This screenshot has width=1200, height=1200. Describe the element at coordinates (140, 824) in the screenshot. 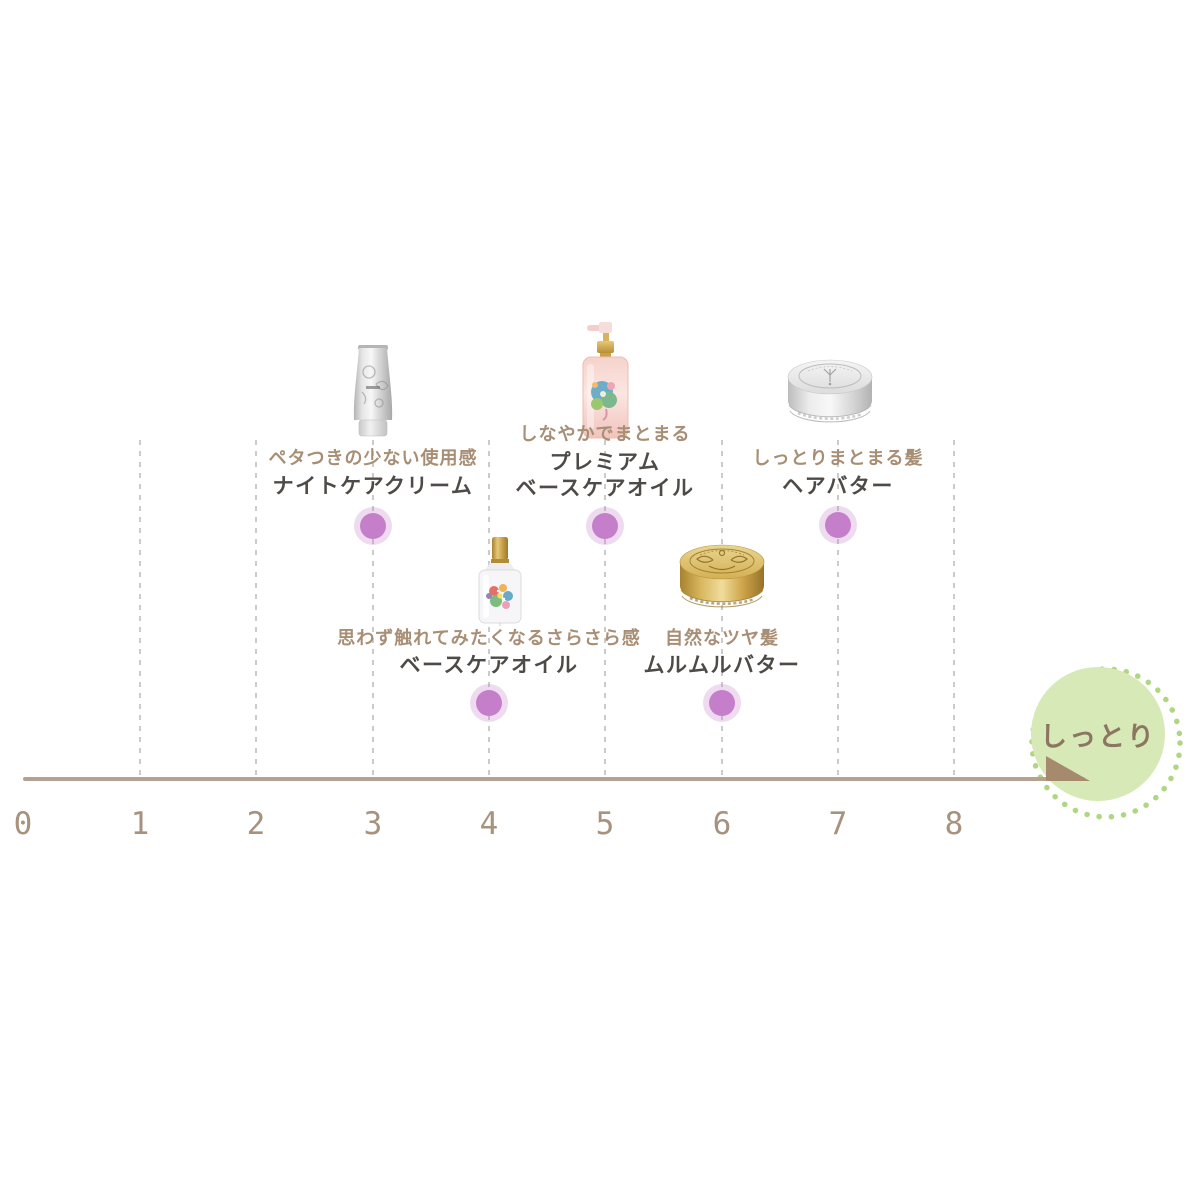

I see `axis-tick-label: 1` at that location.